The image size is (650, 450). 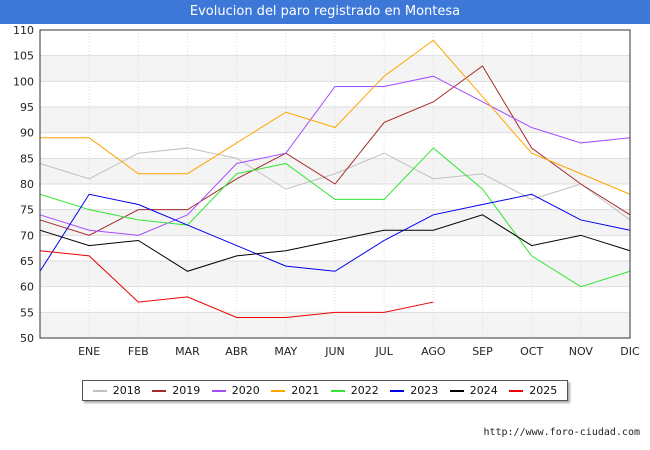 What do you see at coordinates (383, 351) in the screenshot?
I see `x-tick-label: JUL` at bounding box center [383, 351].